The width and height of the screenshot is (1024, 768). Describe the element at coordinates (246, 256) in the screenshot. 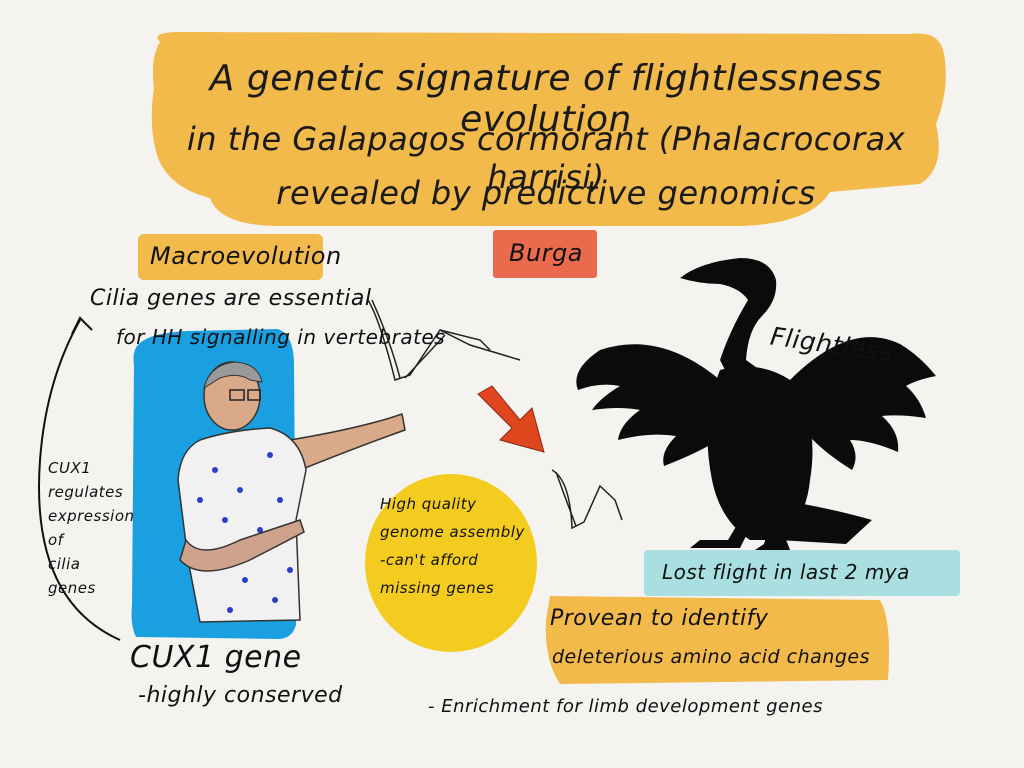

I see `macroevolution-label: Macroevolution` at that location.